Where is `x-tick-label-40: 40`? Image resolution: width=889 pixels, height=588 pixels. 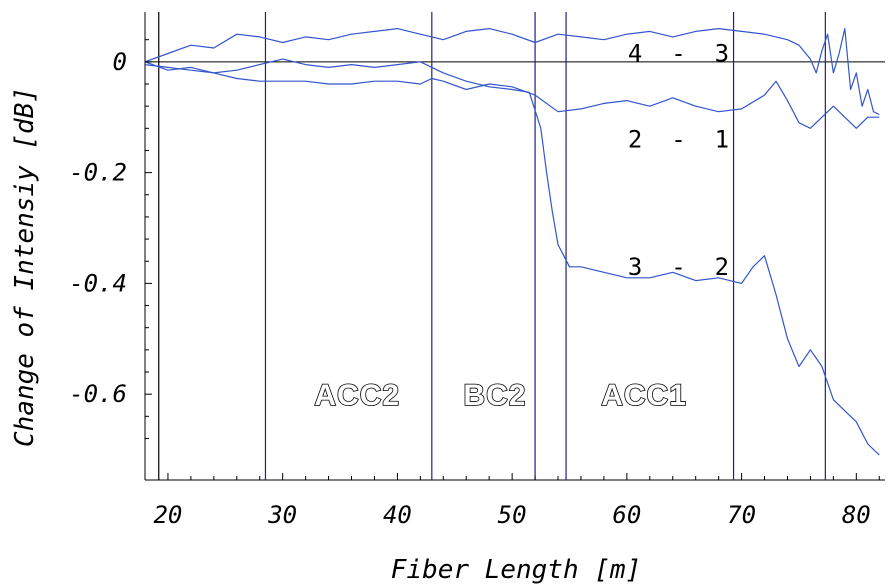
x-tick-label-40: 40 is located at coordinates (397, 515).